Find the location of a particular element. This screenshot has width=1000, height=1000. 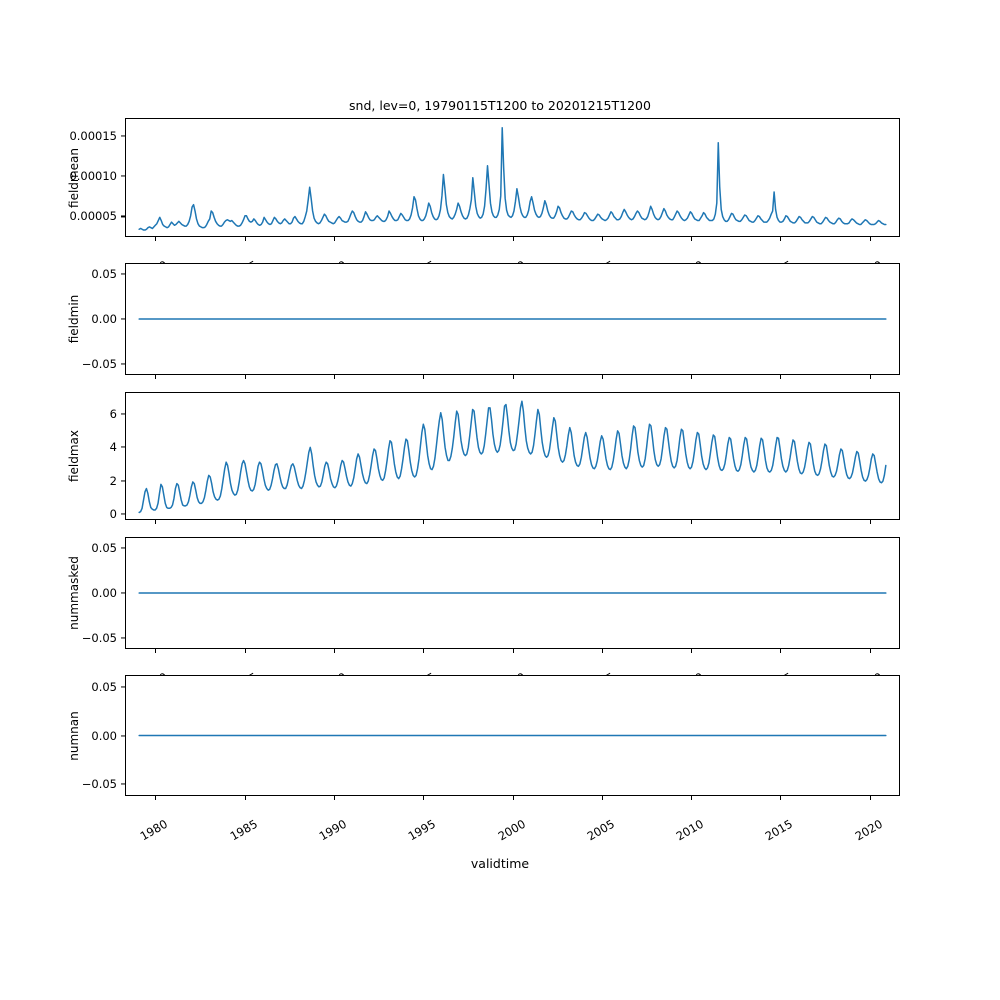

y-tick-label: 0.00005 is located at coordinates (93, 216).